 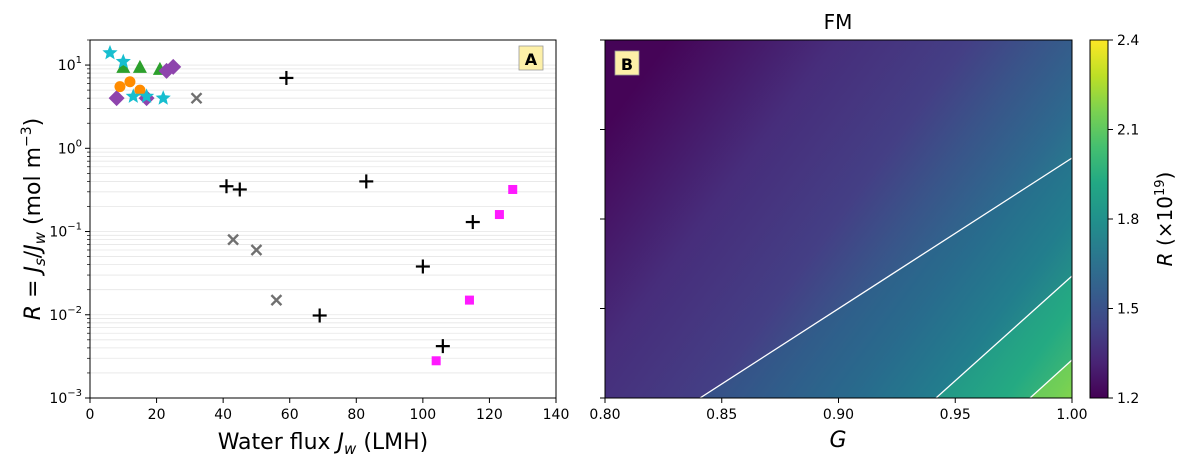 I want to click on y-tick-label: 10⁻¹, so click(x=65, y=231).